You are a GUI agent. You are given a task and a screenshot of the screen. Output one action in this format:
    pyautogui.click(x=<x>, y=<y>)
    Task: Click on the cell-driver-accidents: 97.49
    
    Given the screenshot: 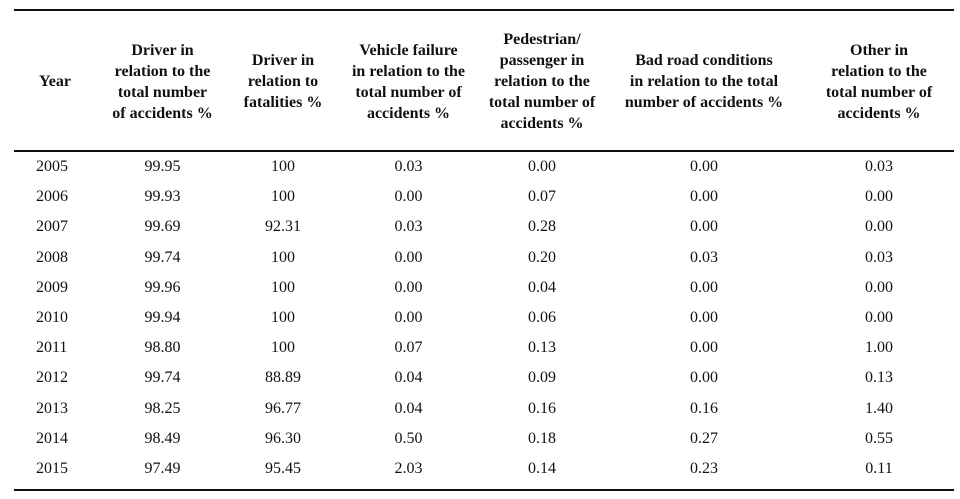 What is the action you would take?
    pyautogui.click(x=162, y=468)
    